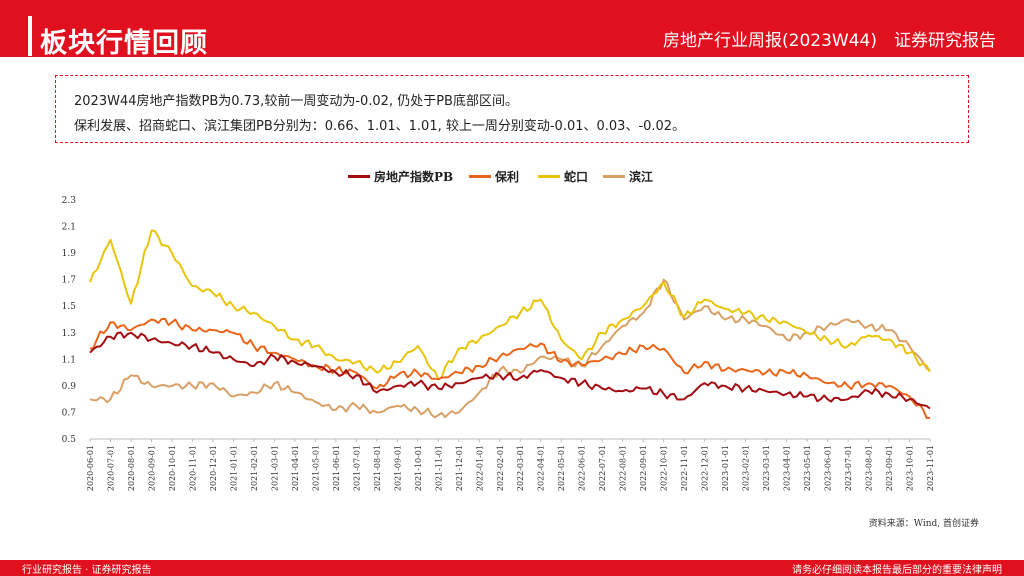  What do you see at coordinates (500, 468) in the screenshot?
I see `x-tick-label: 2022-02-01` at bounding box center [500, 468].